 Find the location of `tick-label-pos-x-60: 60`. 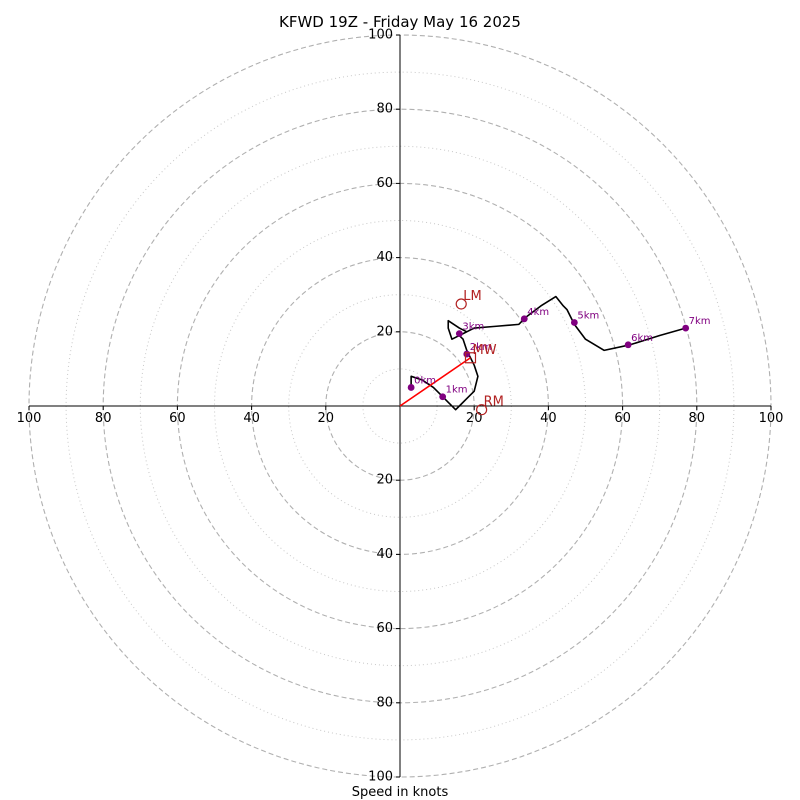

tick-label-pos-x-60: 60 is located at coordinates (622, 418).